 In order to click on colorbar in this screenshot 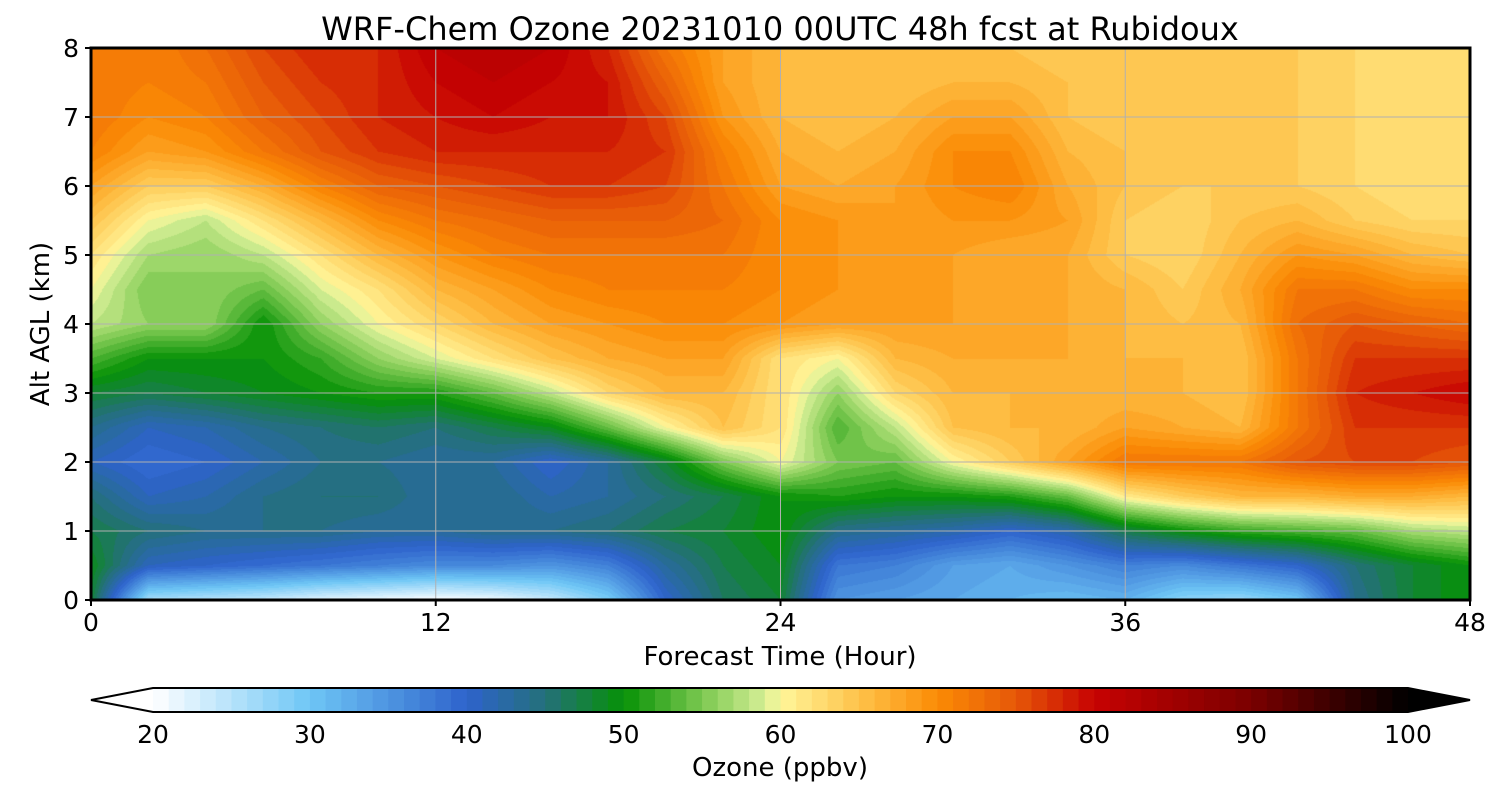, I will do `click(780, 700)`.